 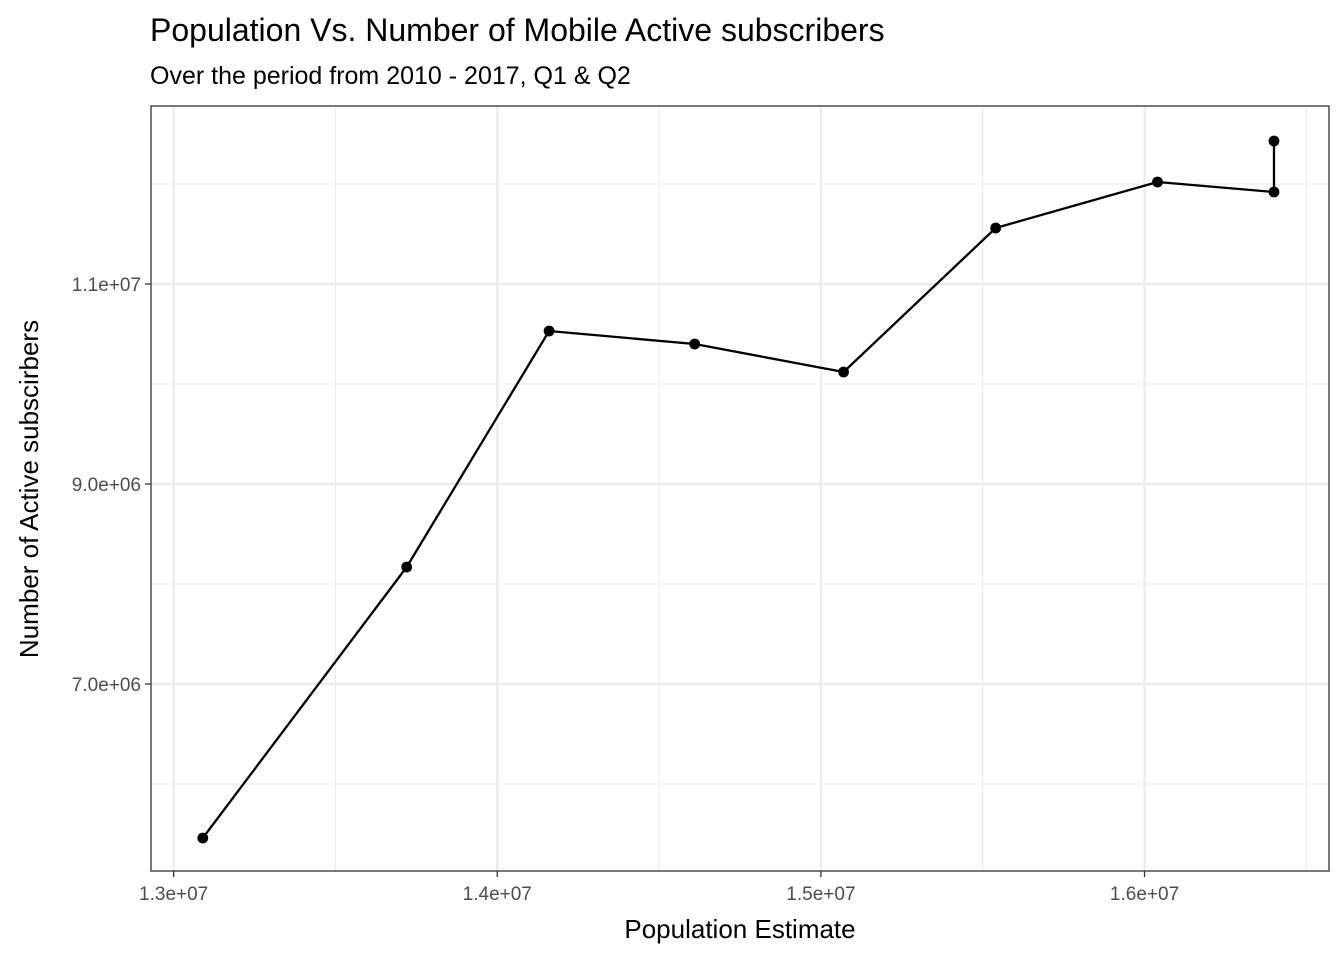 What do you see at coordinates (659, 888) in the screenshot?
I see `x-axis: 1.3e+07 1.4e+07 1.5e+07 1.6e+07` at bounding box center [659, 888].